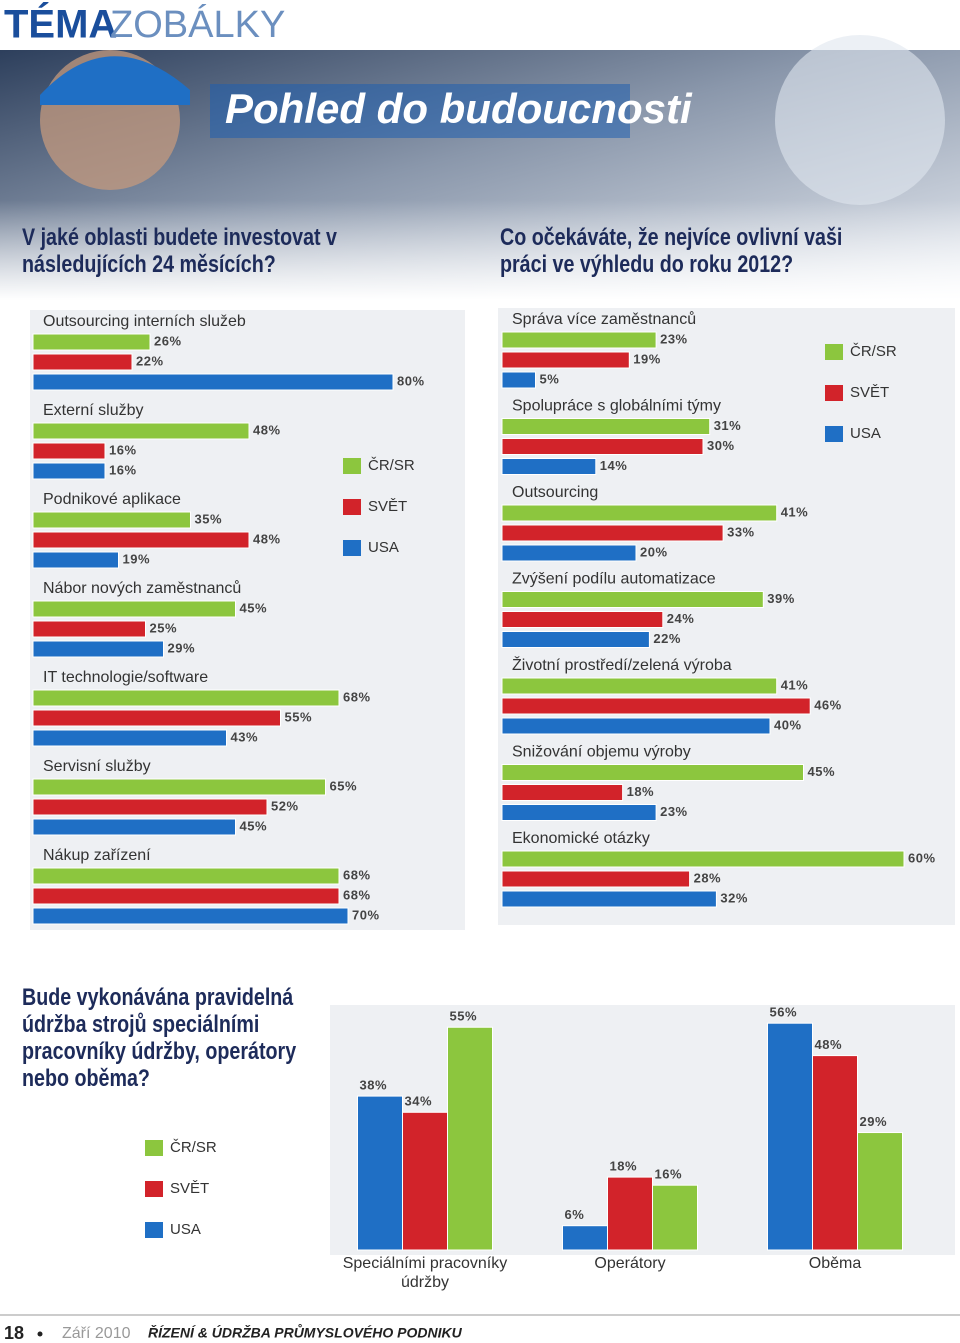  What do you see at coordinates (344, 785) in the screenshot?
I see `value-label: 65%` at bounding box center [344, 785].